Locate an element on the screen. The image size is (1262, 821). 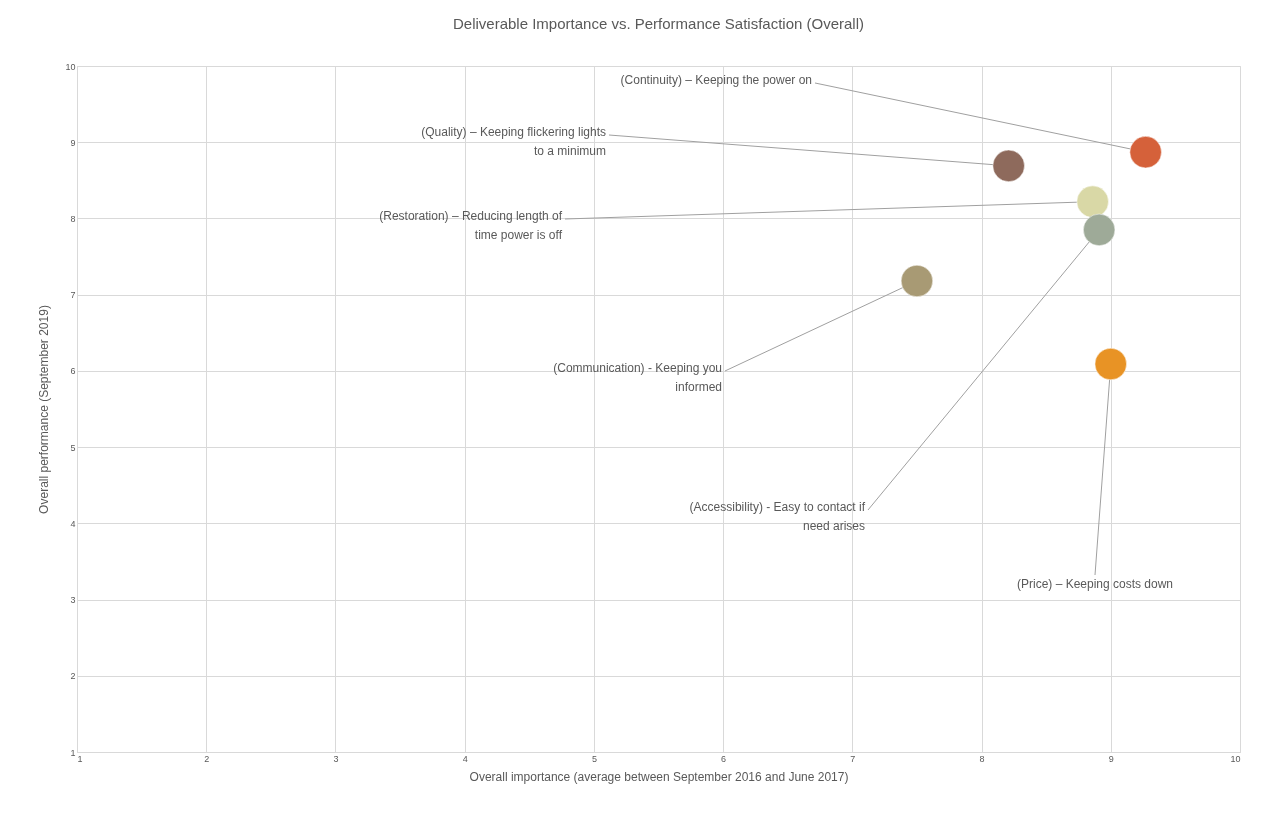
x-axis-title: Overall importance (average between September 2016 and June 2017) is located at coordinates (659, 776).